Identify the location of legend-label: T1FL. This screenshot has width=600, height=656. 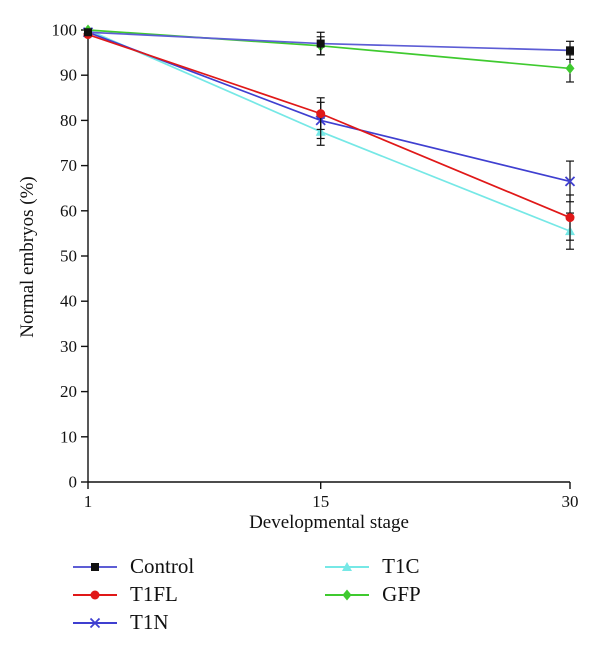
(154, 594).